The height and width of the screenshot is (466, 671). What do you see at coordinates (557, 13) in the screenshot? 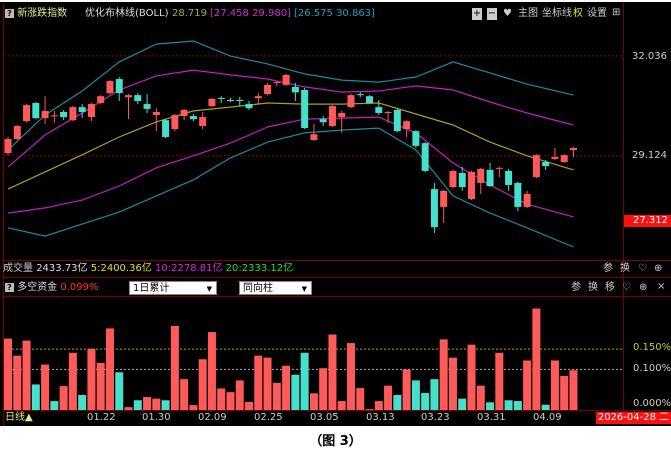
I see `crosshair-button: 坐标线` at bounding box center [557, 13].